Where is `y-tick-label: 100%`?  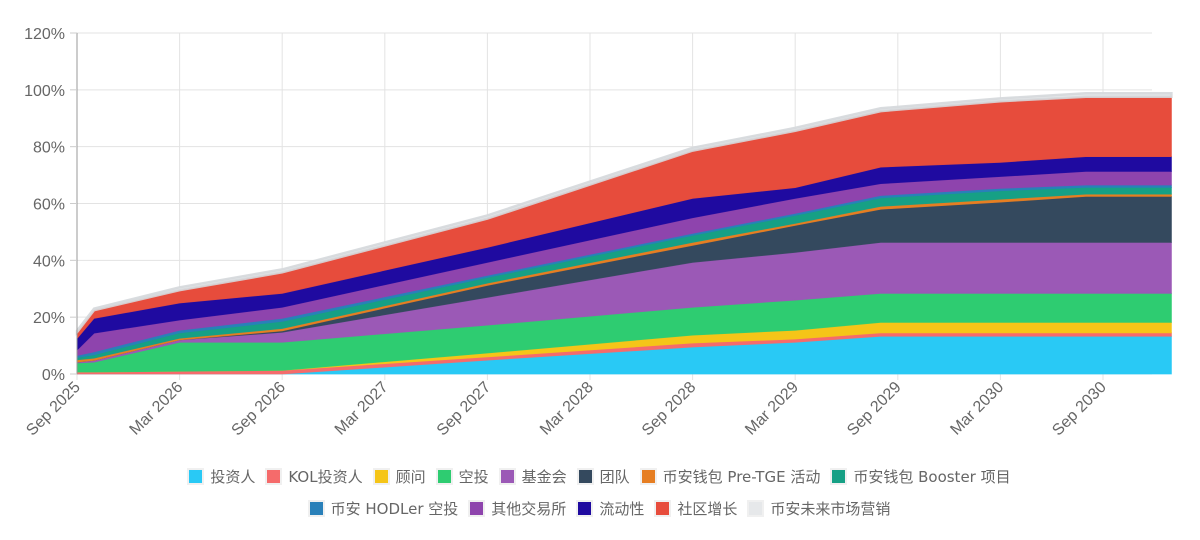
y-tick-label: 100% is located at coordinates (44, 91).